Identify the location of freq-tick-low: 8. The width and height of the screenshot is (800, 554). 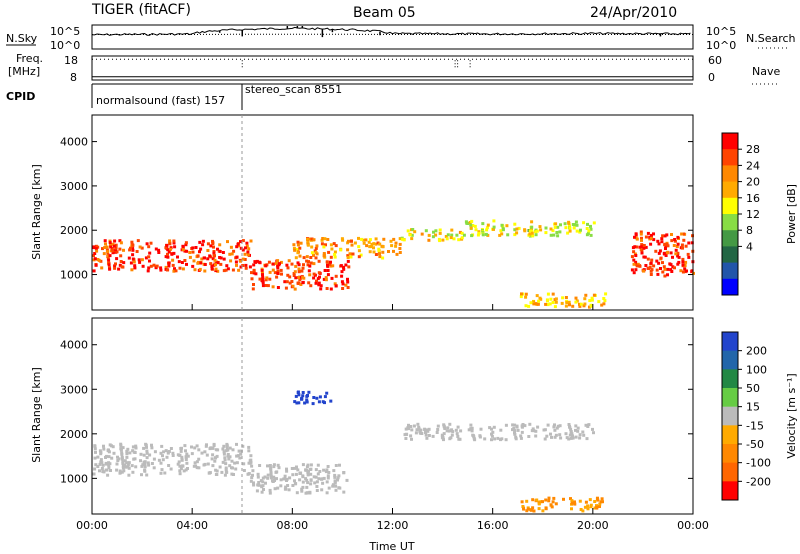
(73, 77).